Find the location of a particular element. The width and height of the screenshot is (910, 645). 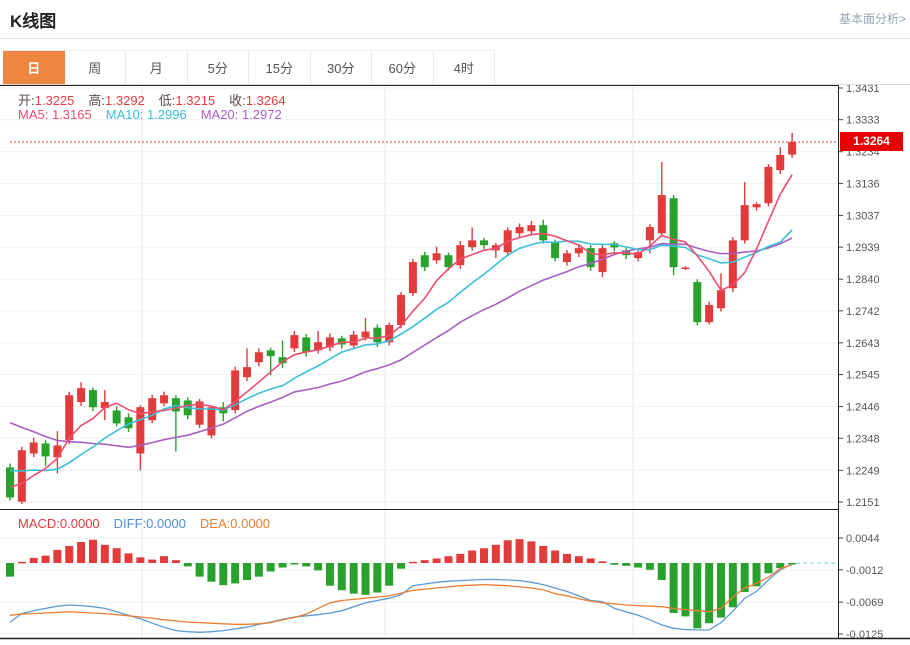

tabrow-underline is located at coordinates (455, 84).